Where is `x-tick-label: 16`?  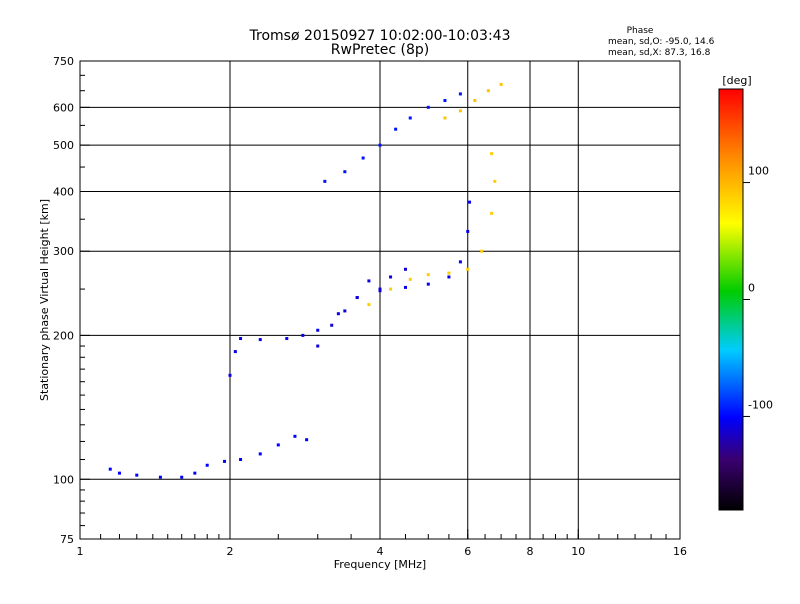 x-tick-label: 16 is located at coordinates (680, 551).